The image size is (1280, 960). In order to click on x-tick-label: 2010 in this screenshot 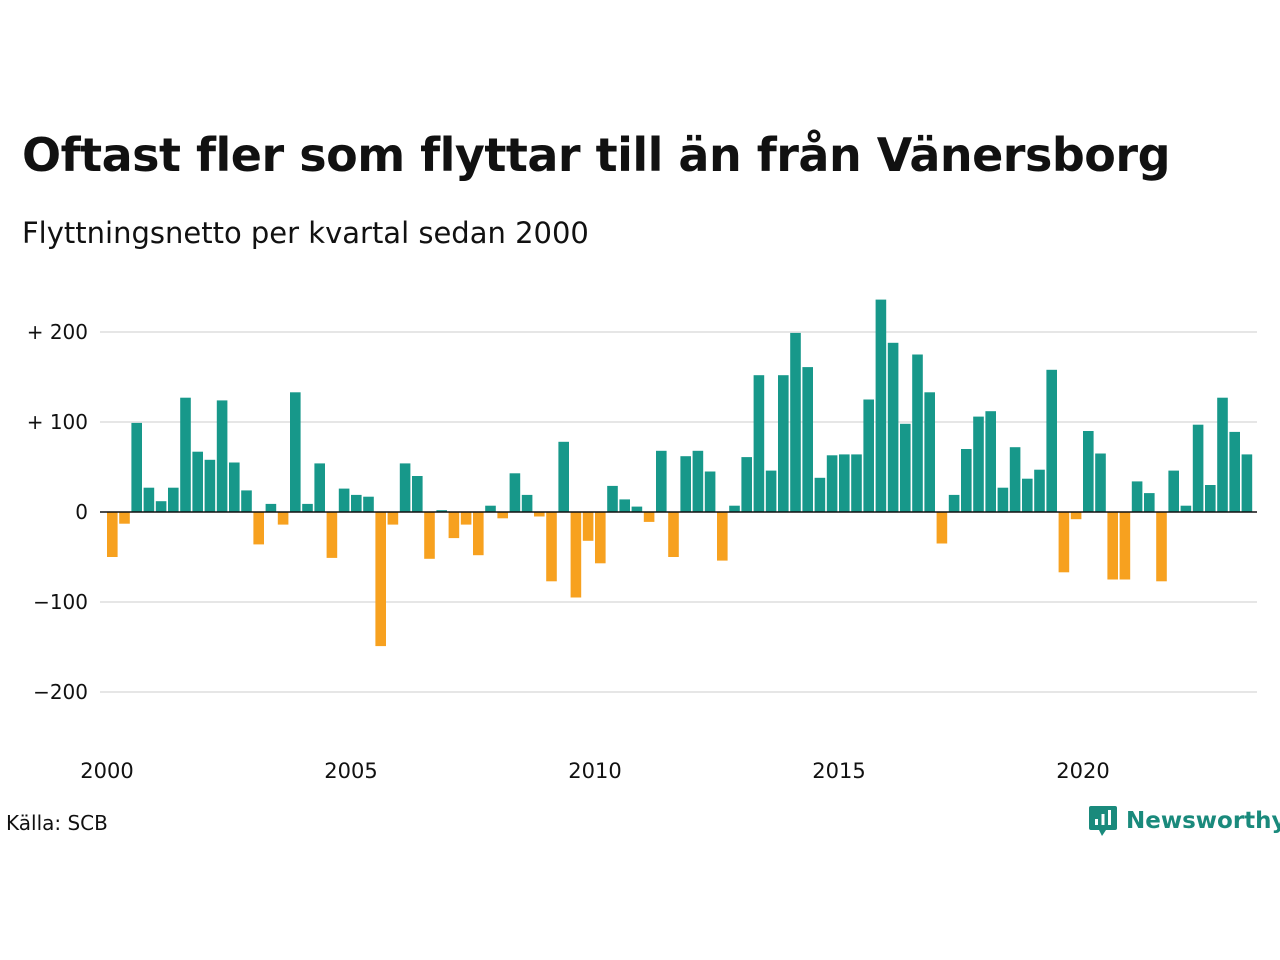, I will do `click(594, 771)`.